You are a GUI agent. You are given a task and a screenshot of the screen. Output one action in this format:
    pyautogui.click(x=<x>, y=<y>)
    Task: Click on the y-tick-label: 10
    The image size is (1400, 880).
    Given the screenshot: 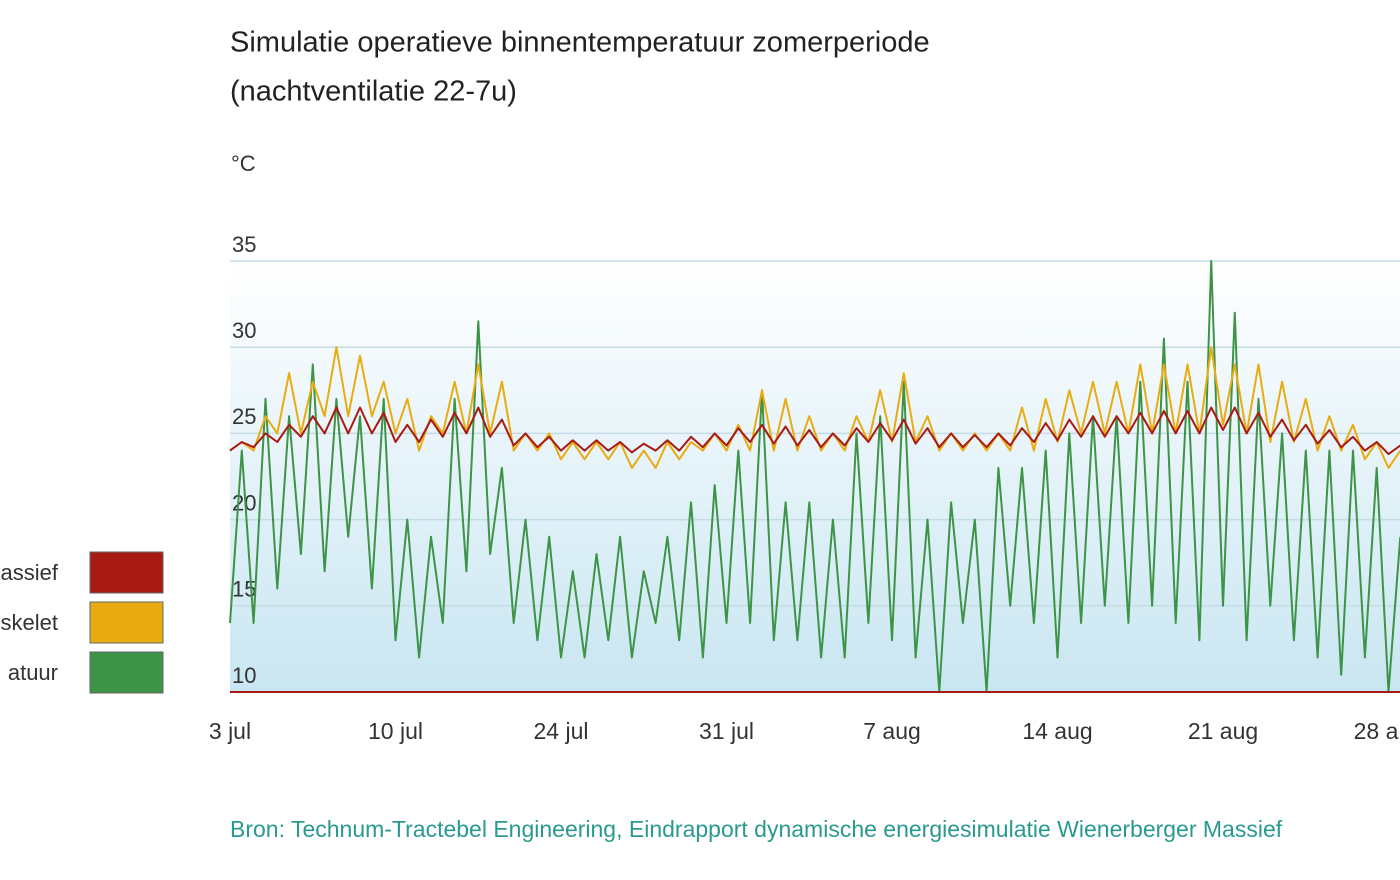 What is the action you would take?
    pyautogui.click(x=244, y=675)
    